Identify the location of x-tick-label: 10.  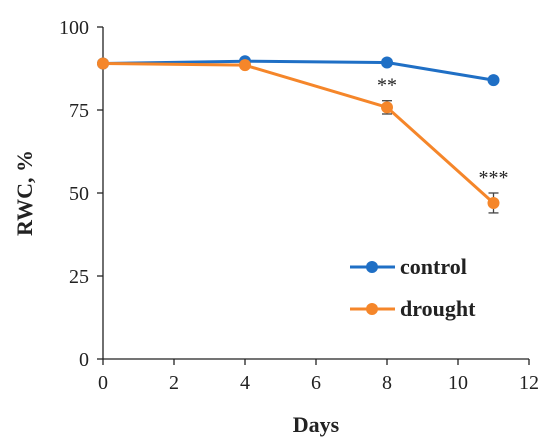
(458, 383).